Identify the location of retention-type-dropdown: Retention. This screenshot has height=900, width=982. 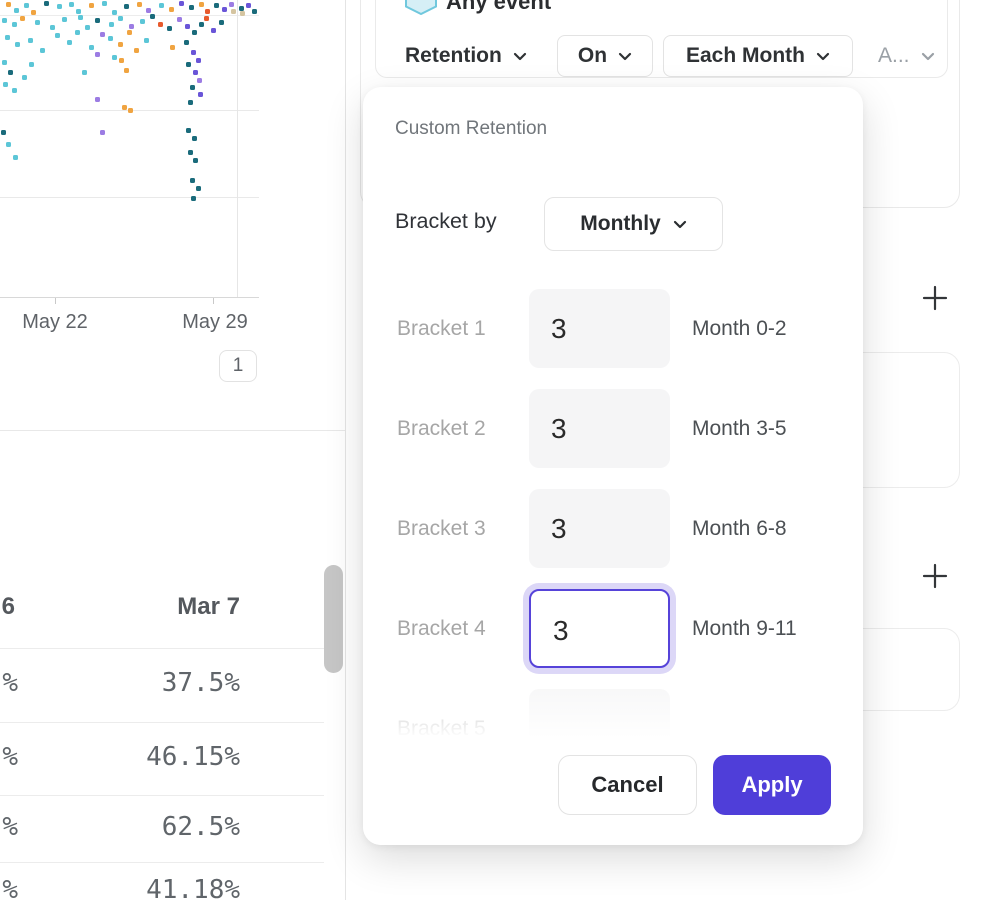
(466, 56).